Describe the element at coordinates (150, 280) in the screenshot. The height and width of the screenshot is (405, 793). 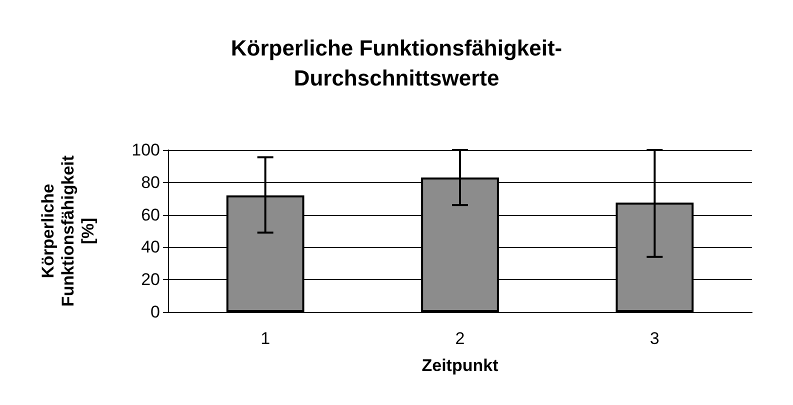
I see `y-tick-label: 20` at that location.